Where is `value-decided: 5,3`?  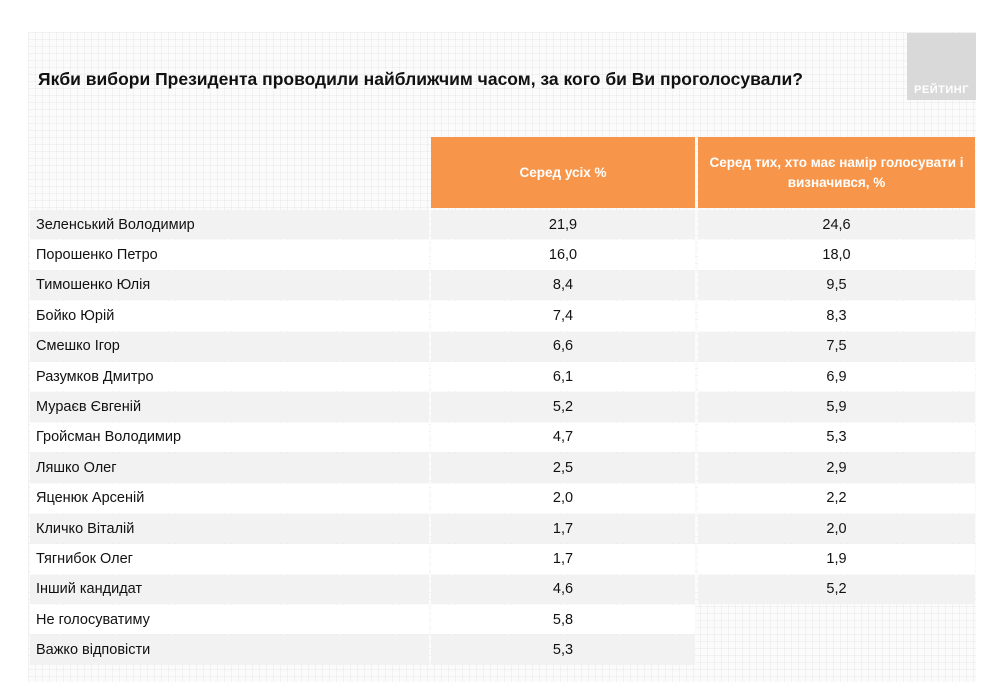 value-decided: 5,3 is located at coordinates (836, 437).